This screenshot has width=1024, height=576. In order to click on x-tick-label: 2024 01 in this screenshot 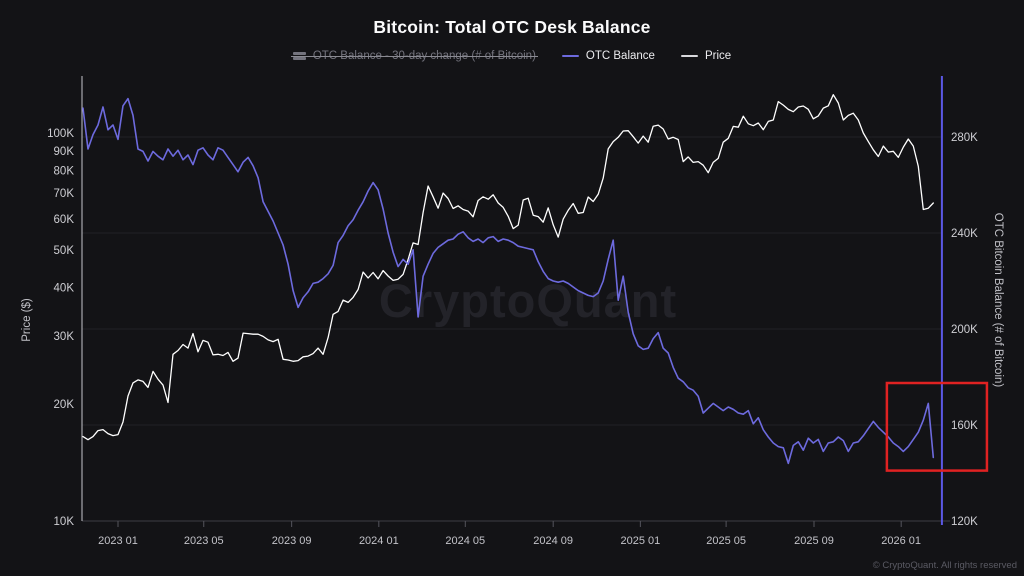, I will do `click(379, 541)`.